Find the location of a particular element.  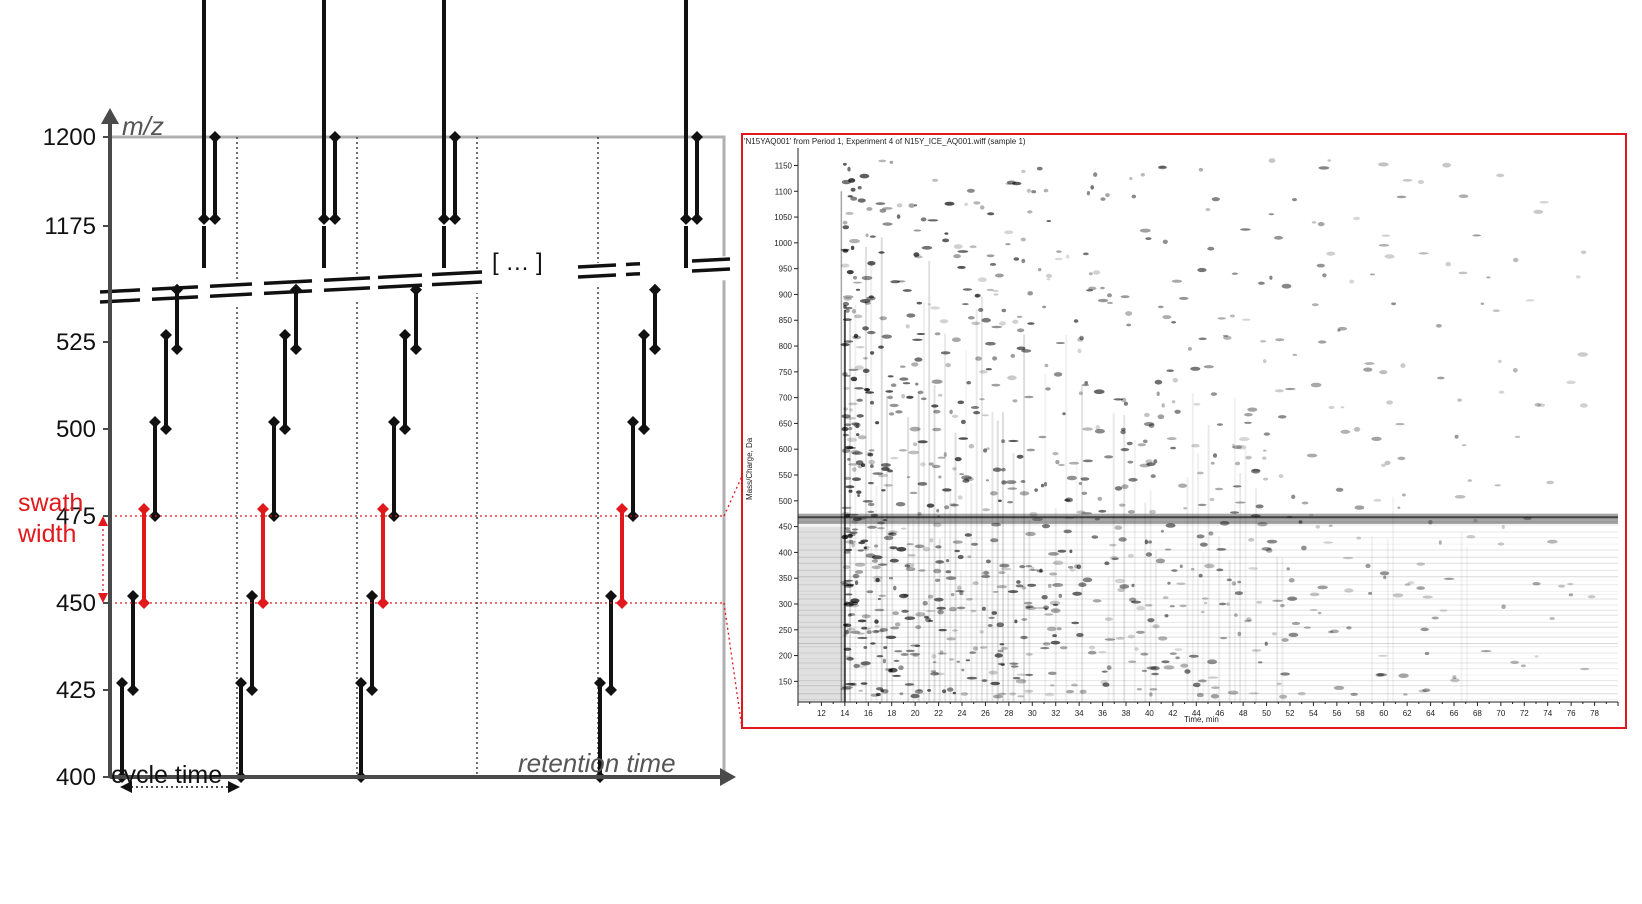

panel-y-tick-label: 150 is located at coordinates (786, 681).